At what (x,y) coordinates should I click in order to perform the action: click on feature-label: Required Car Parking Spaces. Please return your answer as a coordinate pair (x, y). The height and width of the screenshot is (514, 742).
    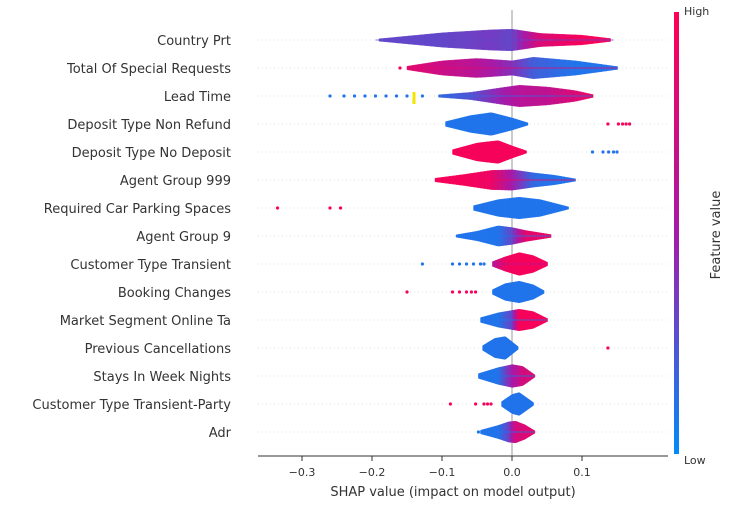
    Looking at the image, I should click on (137, 209).